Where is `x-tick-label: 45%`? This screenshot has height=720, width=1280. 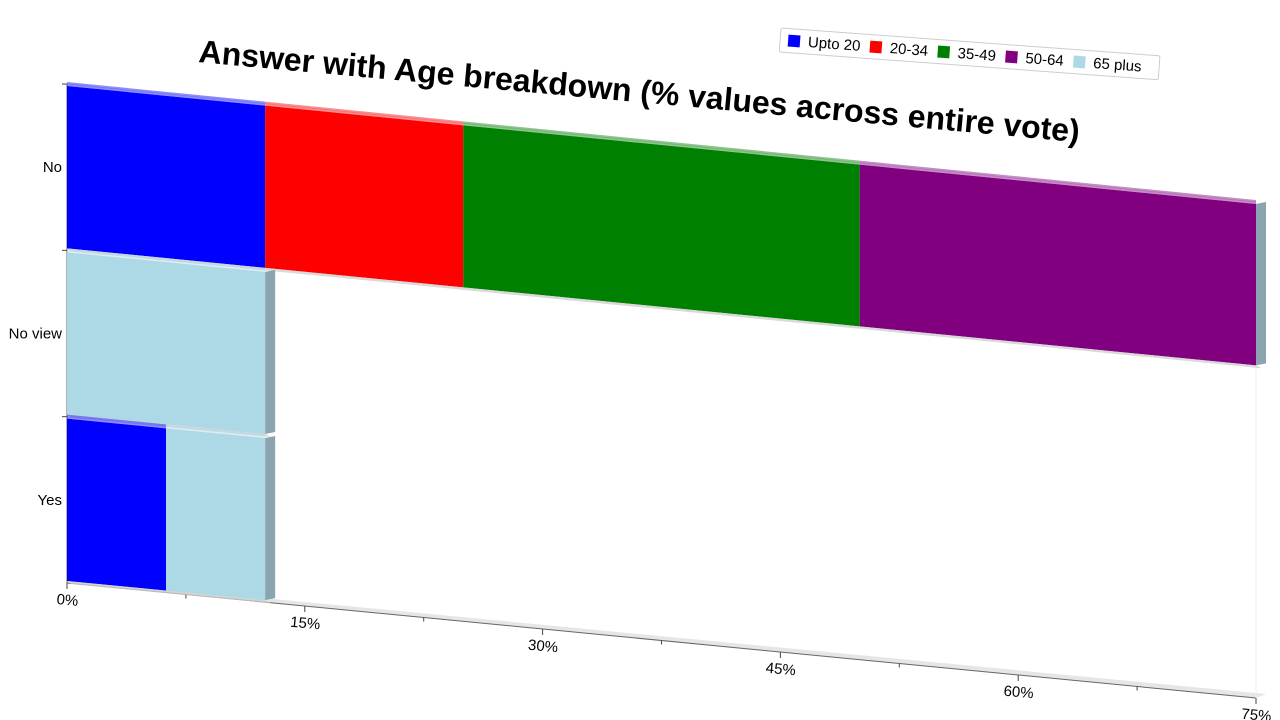 x-tick-label: 45% is located at coordinates (780, 670).